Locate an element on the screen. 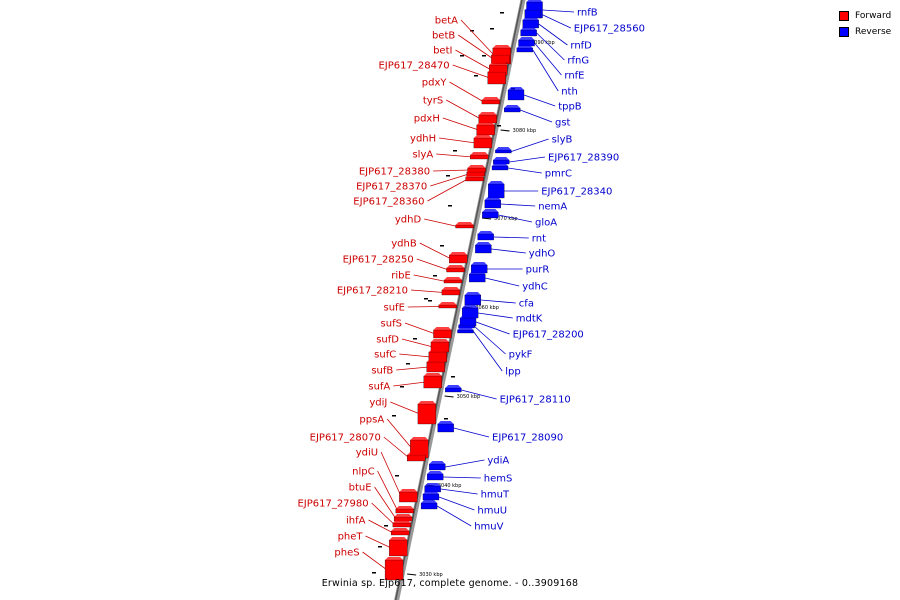 This screenshot has height=600, width=900. reverse-gene-lpp-body is located at coordinates (465, 331).